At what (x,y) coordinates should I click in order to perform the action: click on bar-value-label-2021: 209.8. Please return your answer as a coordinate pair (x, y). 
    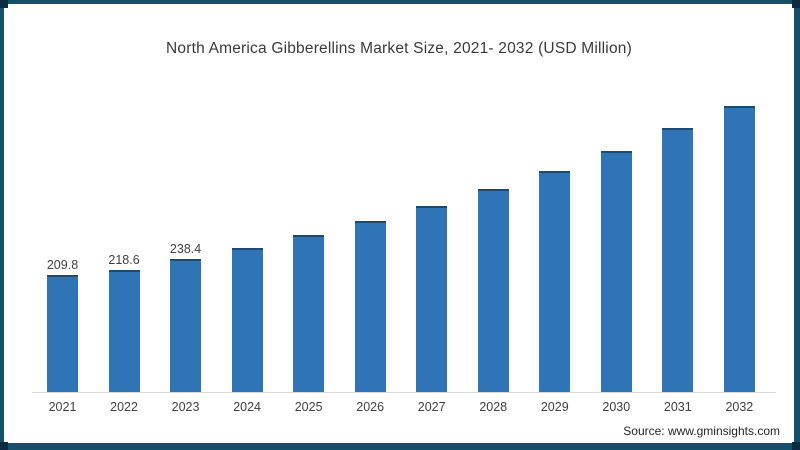
    Looking at the image, I should click on (62, 265).